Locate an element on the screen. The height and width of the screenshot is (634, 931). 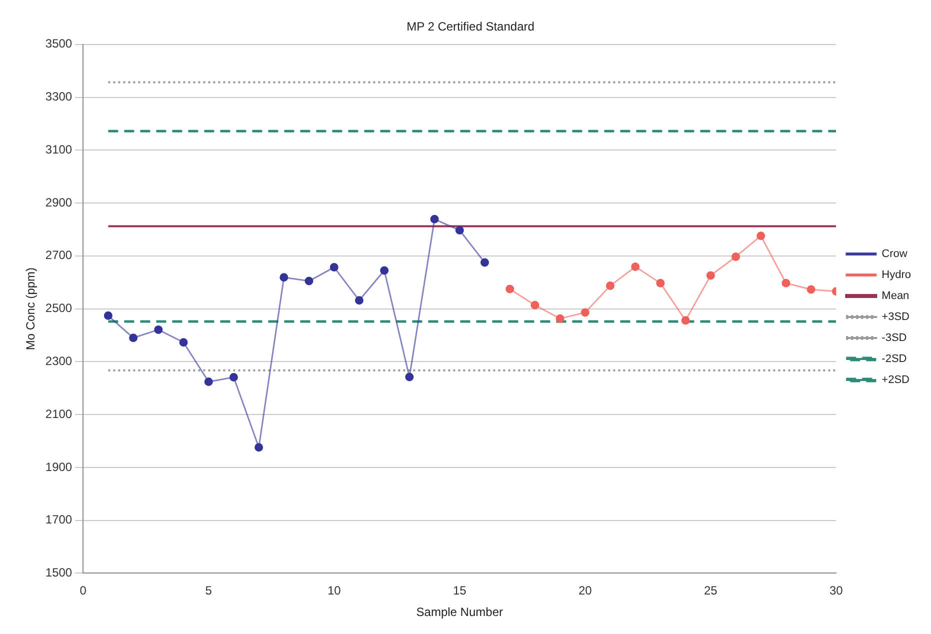
x-tick-label: 0 is located at coordinates (83, 591).